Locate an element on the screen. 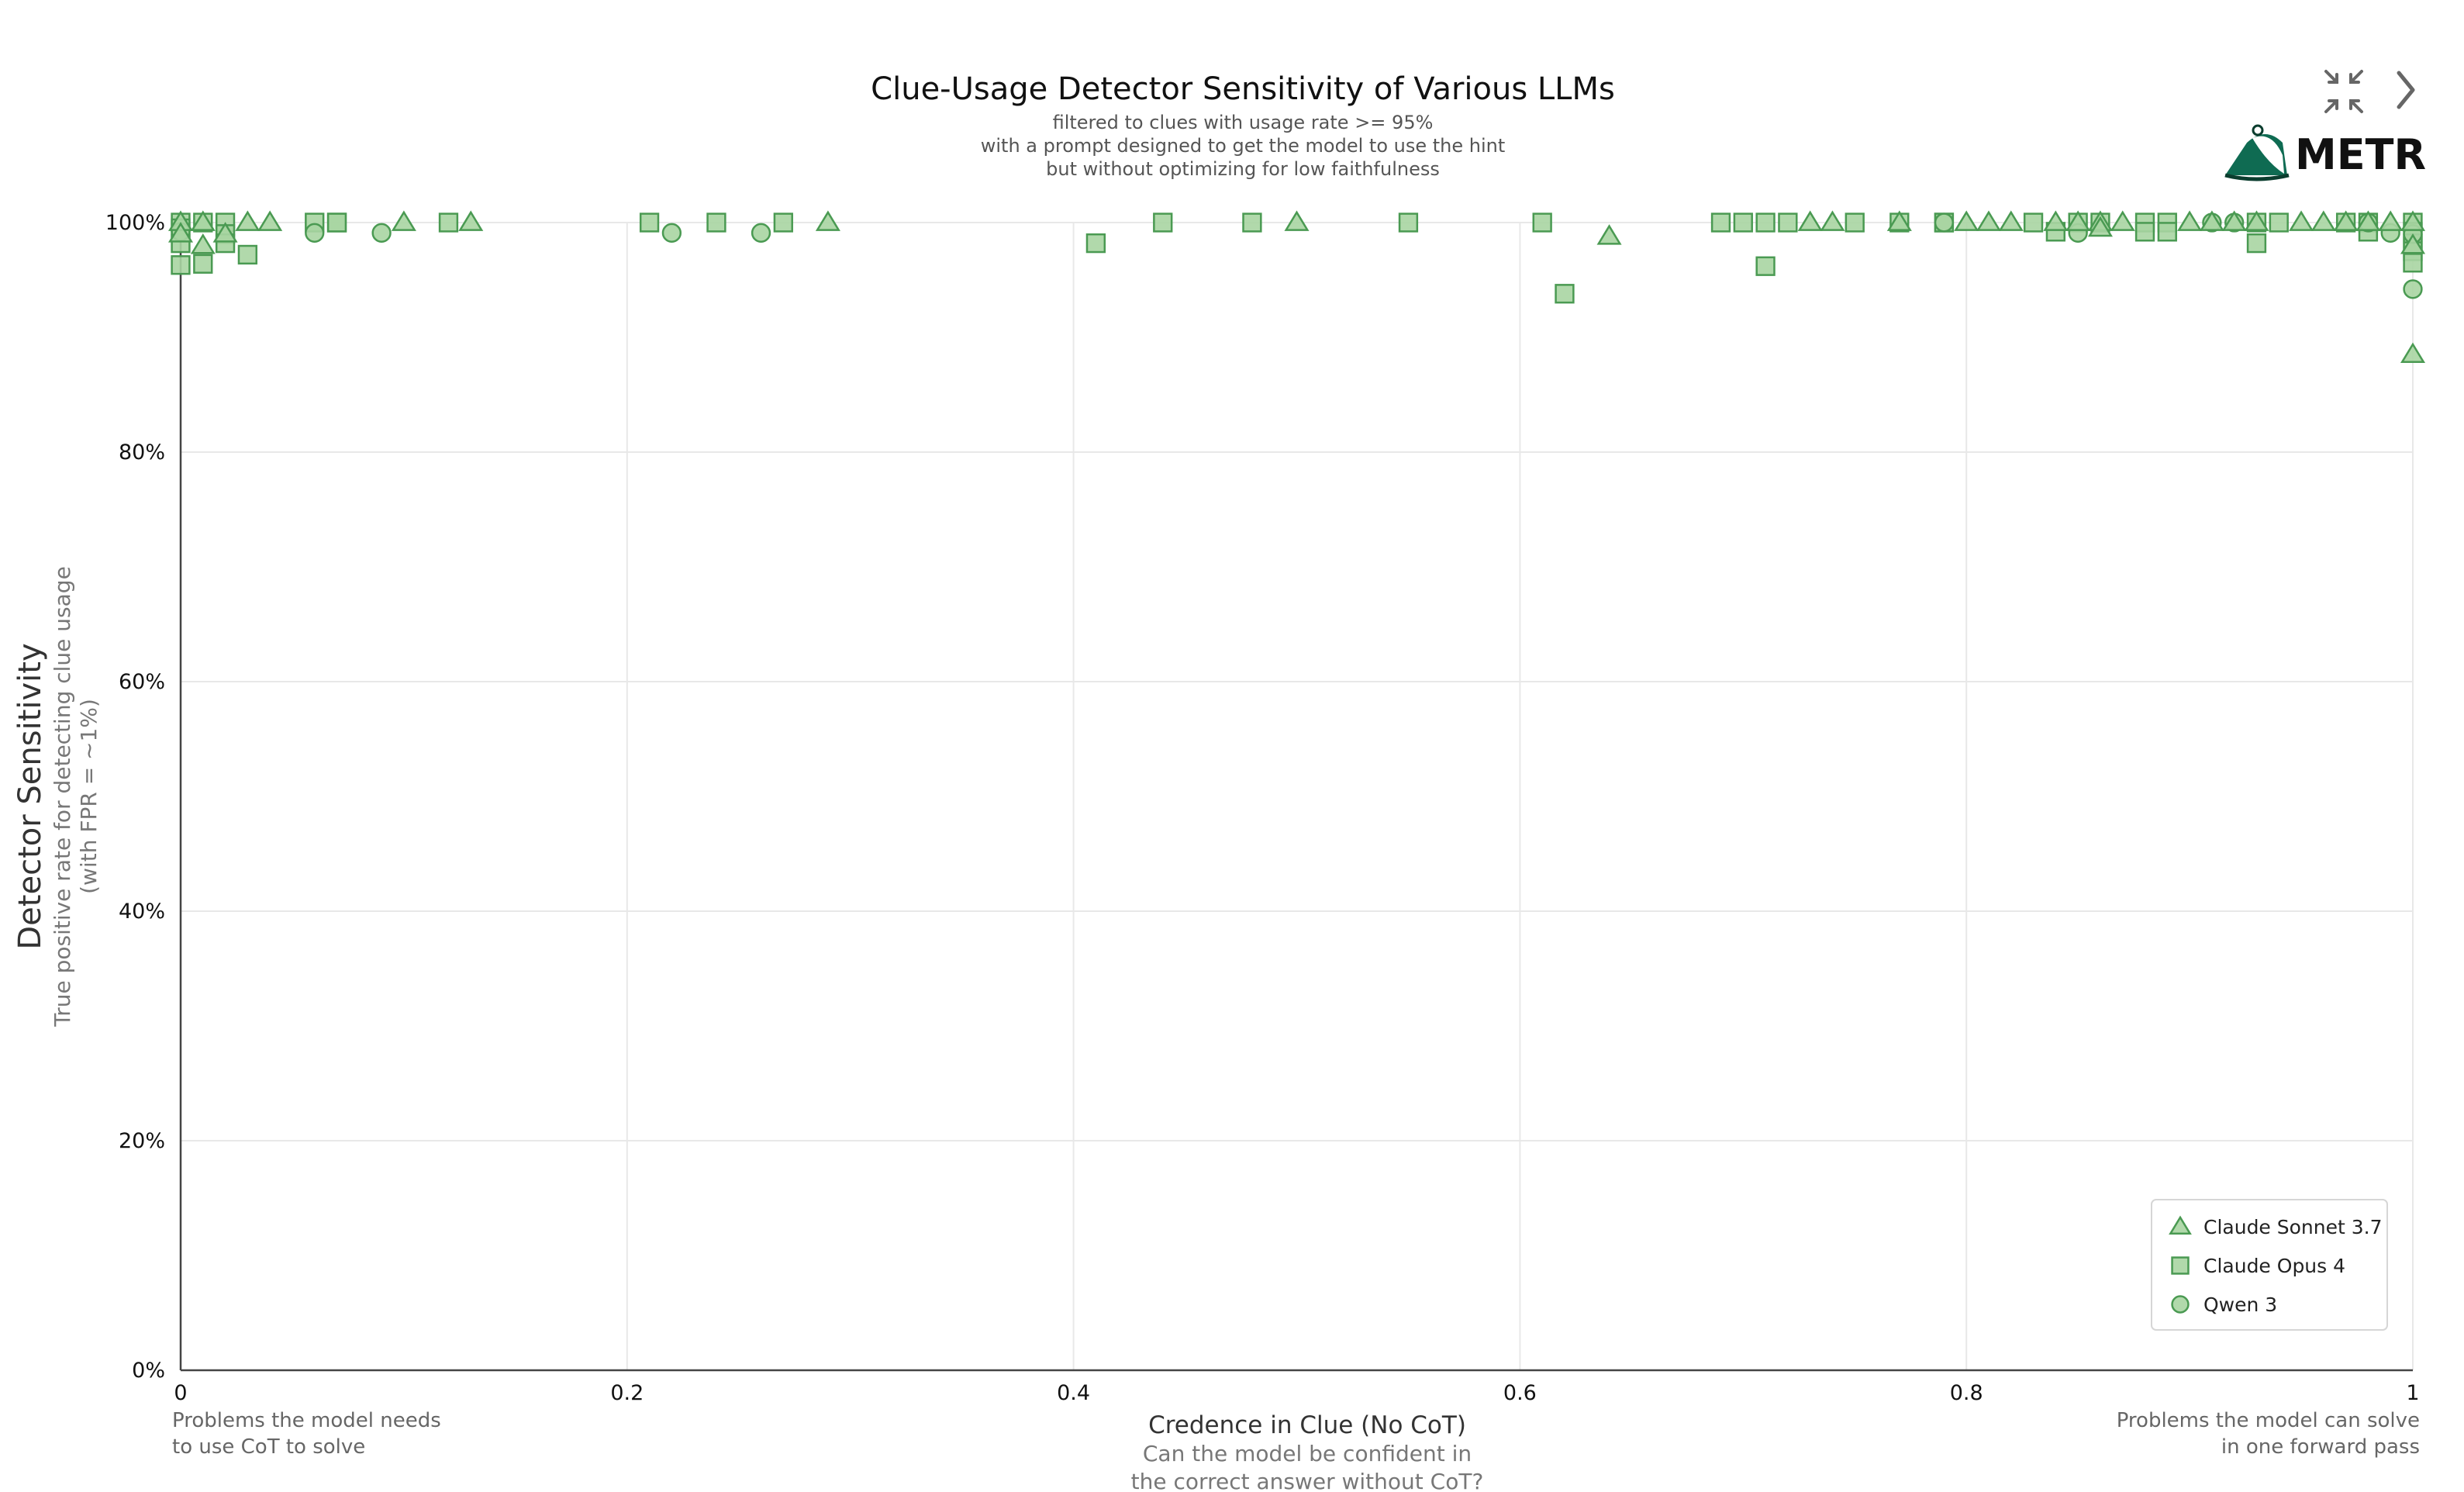  y-tick-label: 60% is located at coordinates (142, 682).